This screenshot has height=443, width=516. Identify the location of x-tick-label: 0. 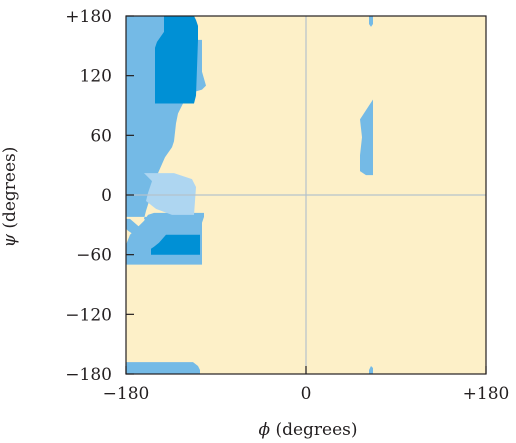
(306, 394).